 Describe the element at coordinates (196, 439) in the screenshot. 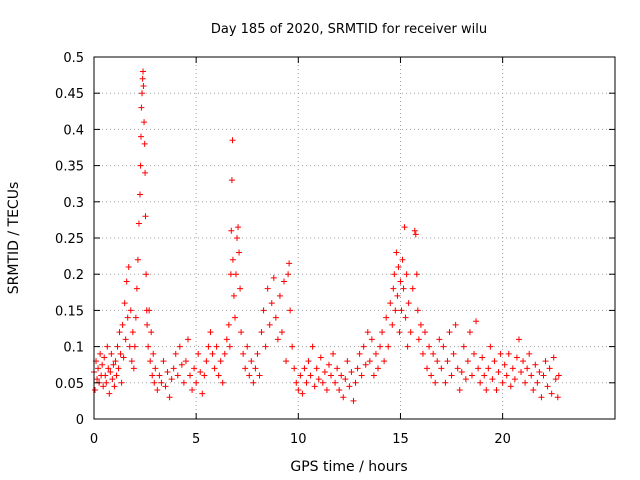

I see `x-tick-label: 5` at that location.